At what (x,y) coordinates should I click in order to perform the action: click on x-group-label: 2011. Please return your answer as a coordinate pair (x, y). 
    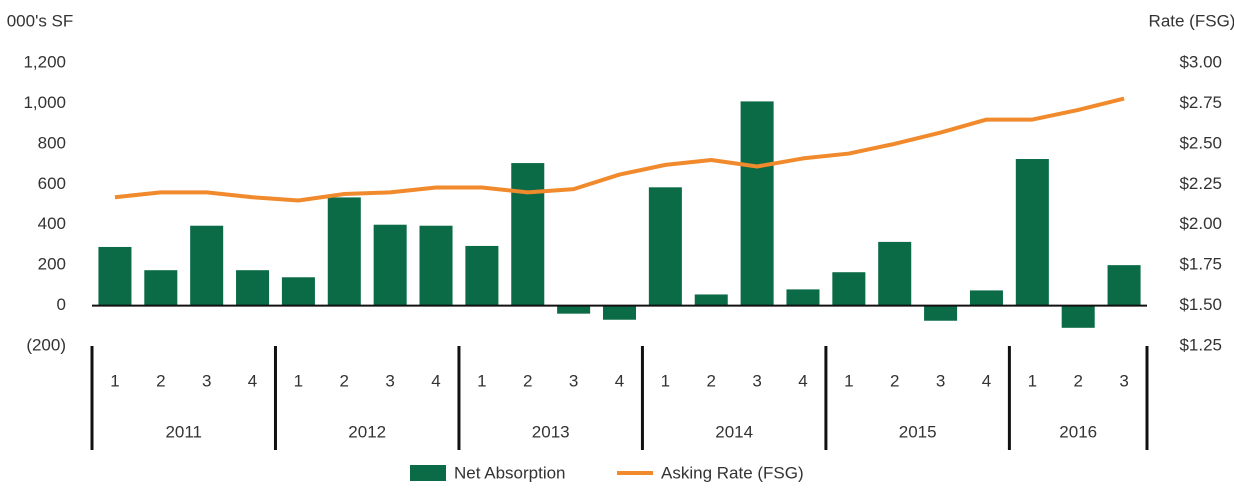
    Looking at the image, I should click on (183, 431).